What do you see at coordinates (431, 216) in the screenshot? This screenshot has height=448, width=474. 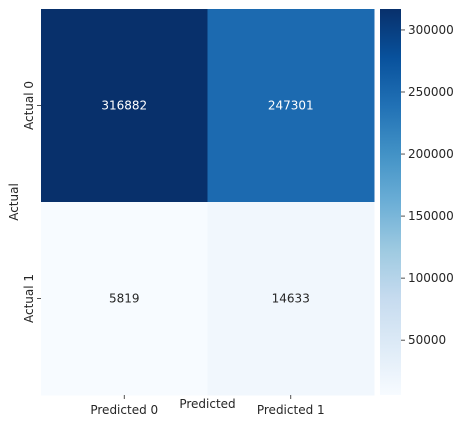 I see `colorbar-tick-label: 150000` at bounding box center [431, 216].